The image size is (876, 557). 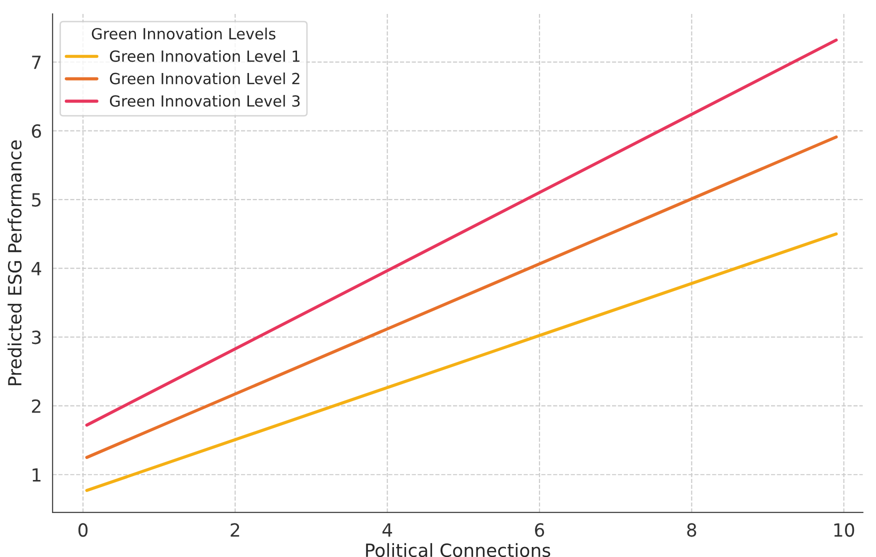 What do you see at coordinates (205, 78) in the screenshot?
I see `legend-label: Green Innovation Level 2` at bounding box center [205, 78].